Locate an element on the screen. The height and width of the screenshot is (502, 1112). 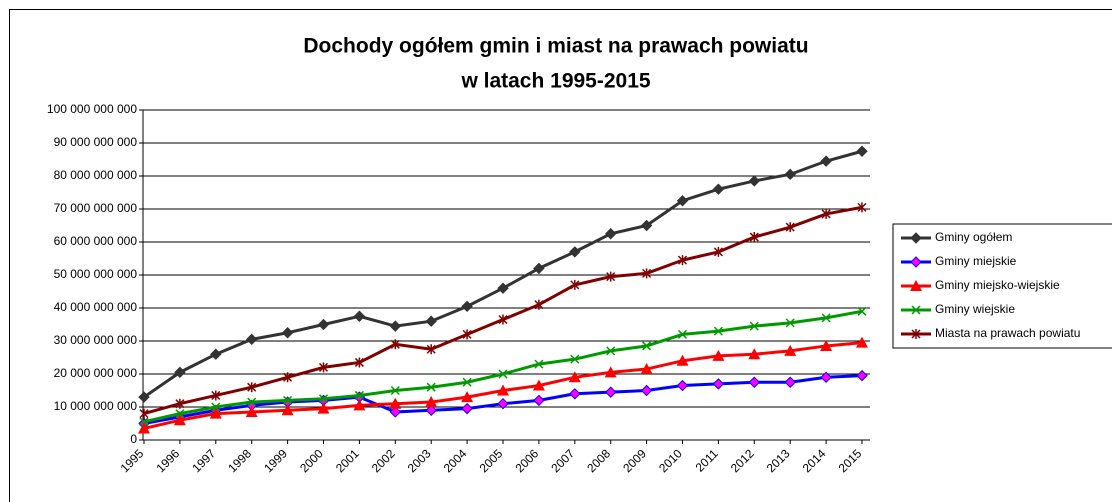
y-tick-label: 20 000 000 000 is located at coordinates (96, 373).